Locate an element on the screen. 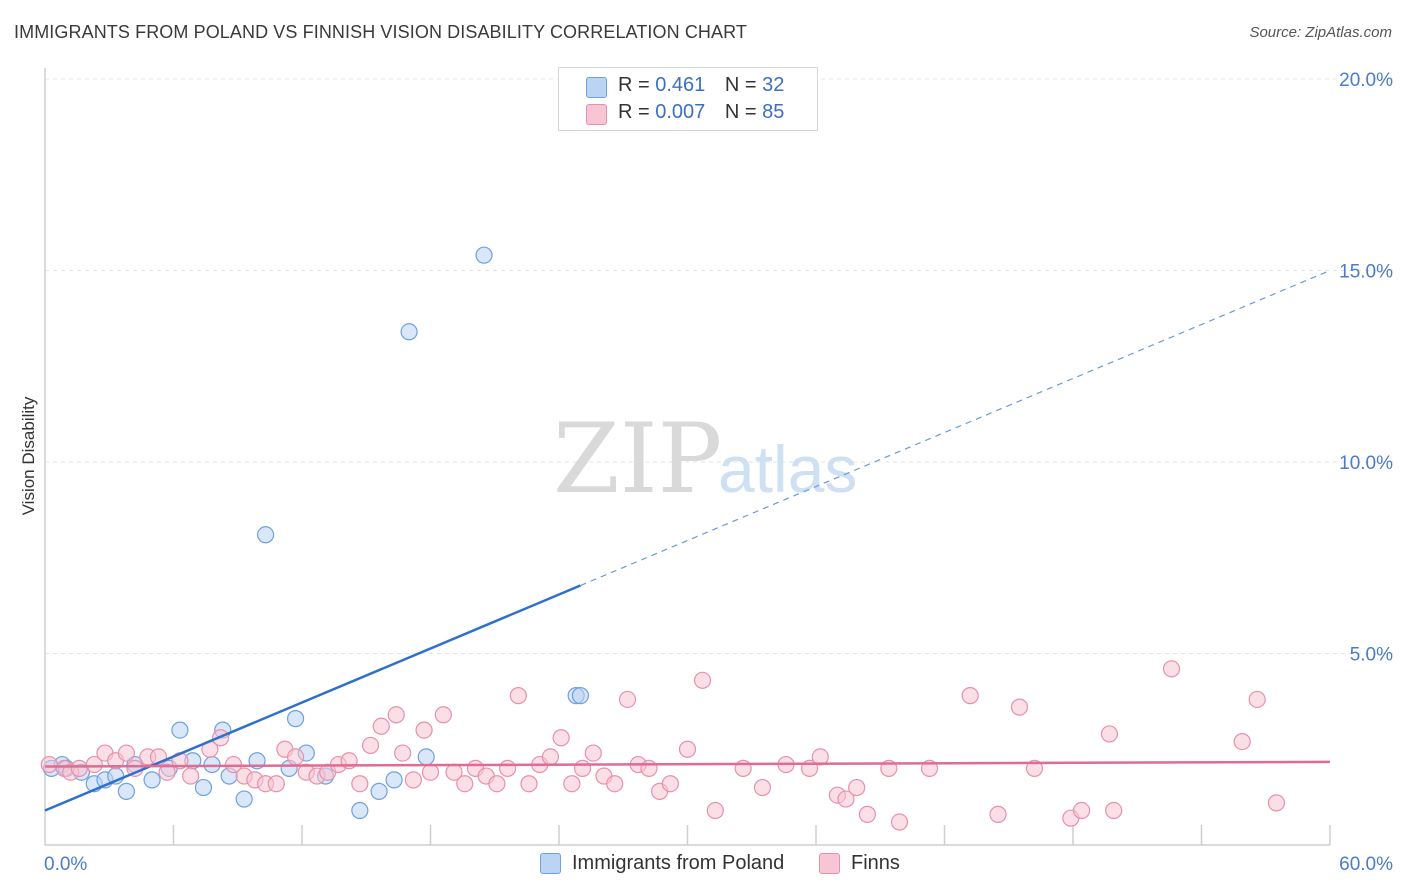 Image resolution: width=1406 pixels, height=892 pixels. y-tick-label: 15.0% is located at coordinates (1366, 272).